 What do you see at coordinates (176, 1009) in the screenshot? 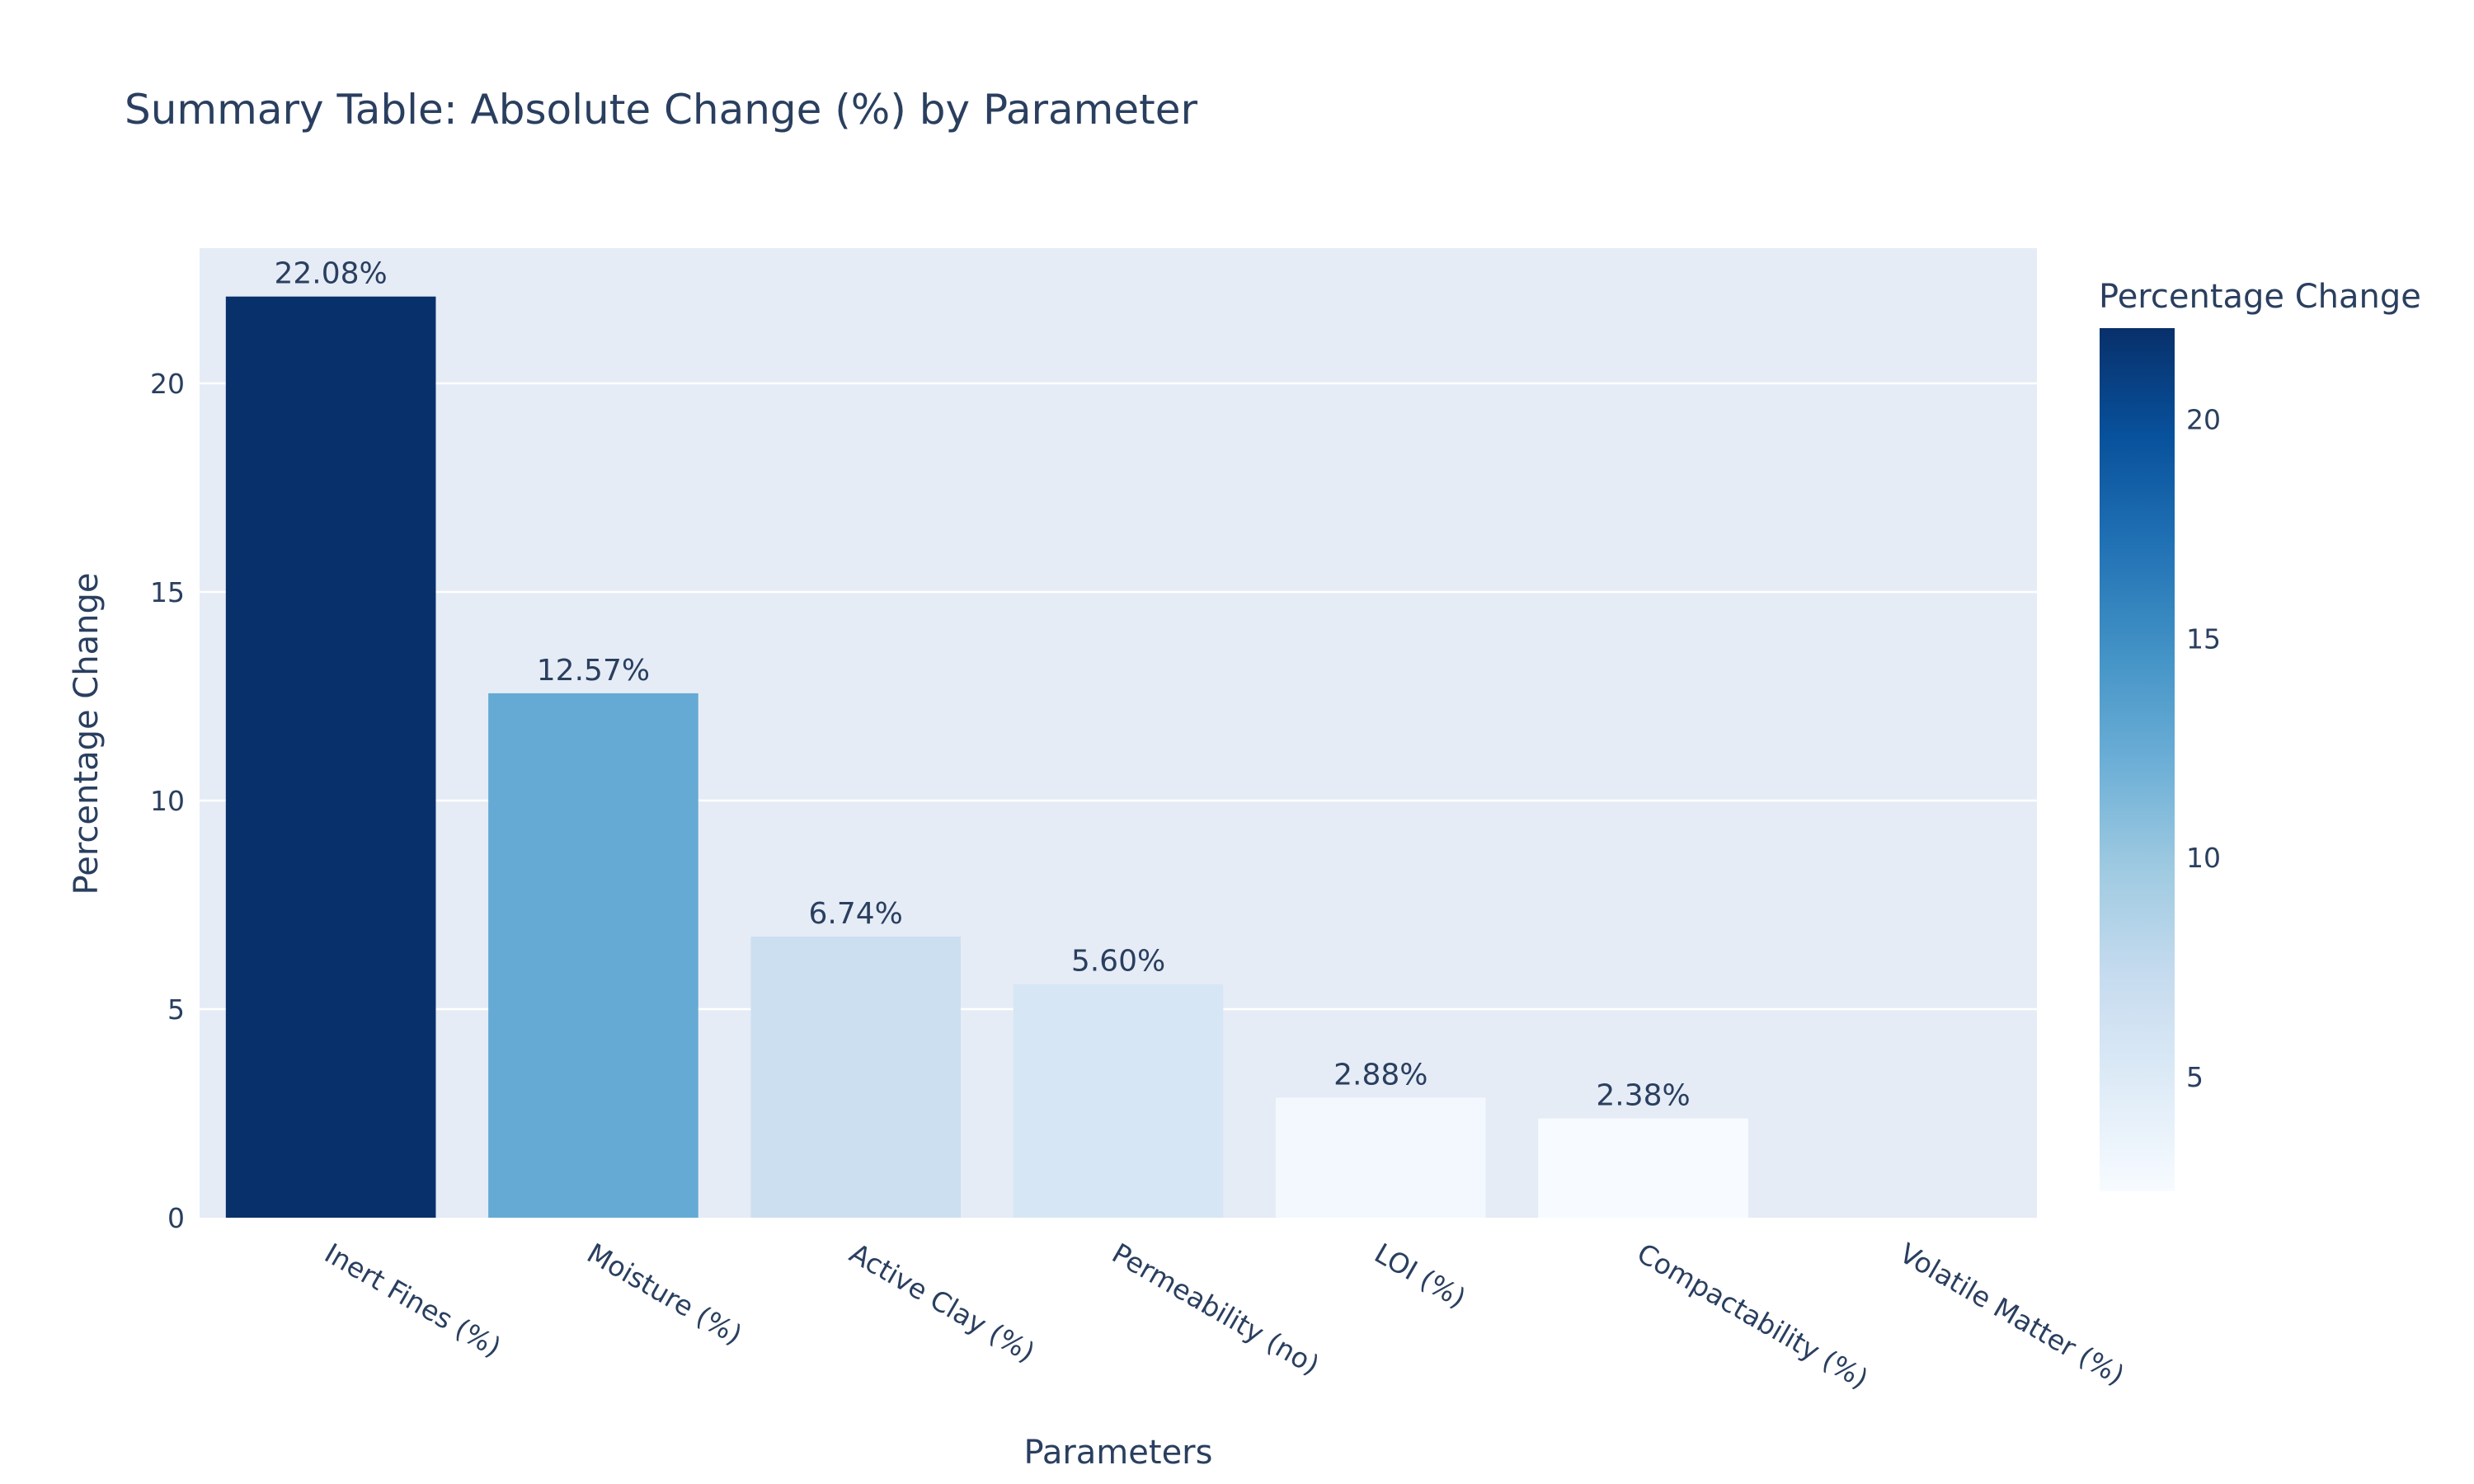
I see `y-tick-label: 5` at bounding box center [176, 1009].